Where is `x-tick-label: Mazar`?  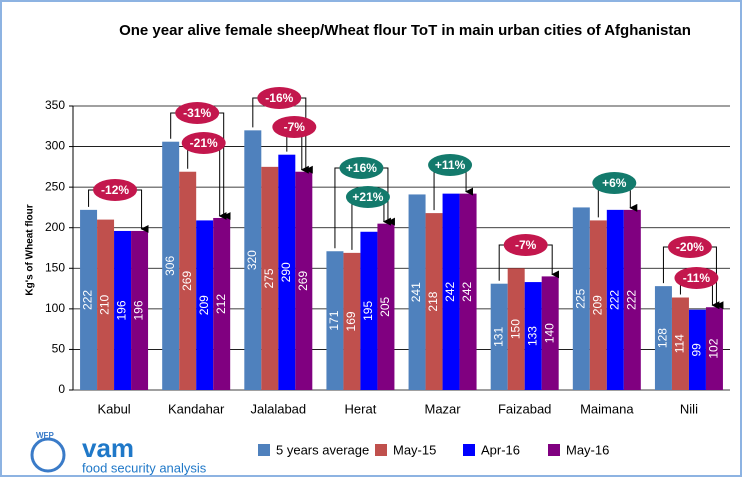
x-tick-label: Mazar is located at coordinates (443, 408).